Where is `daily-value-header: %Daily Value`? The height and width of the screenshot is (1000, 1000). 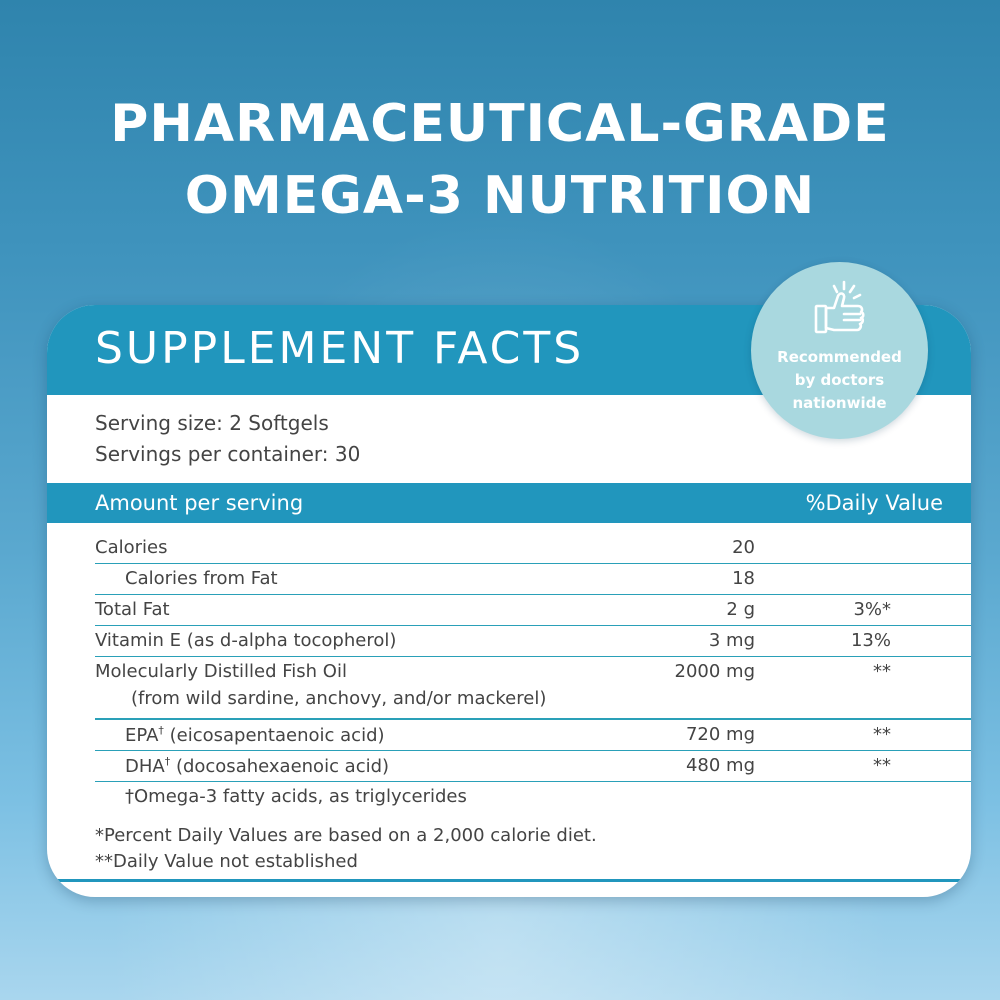 daily-value-header: %Daily Value is located at coordinates (874, 503).